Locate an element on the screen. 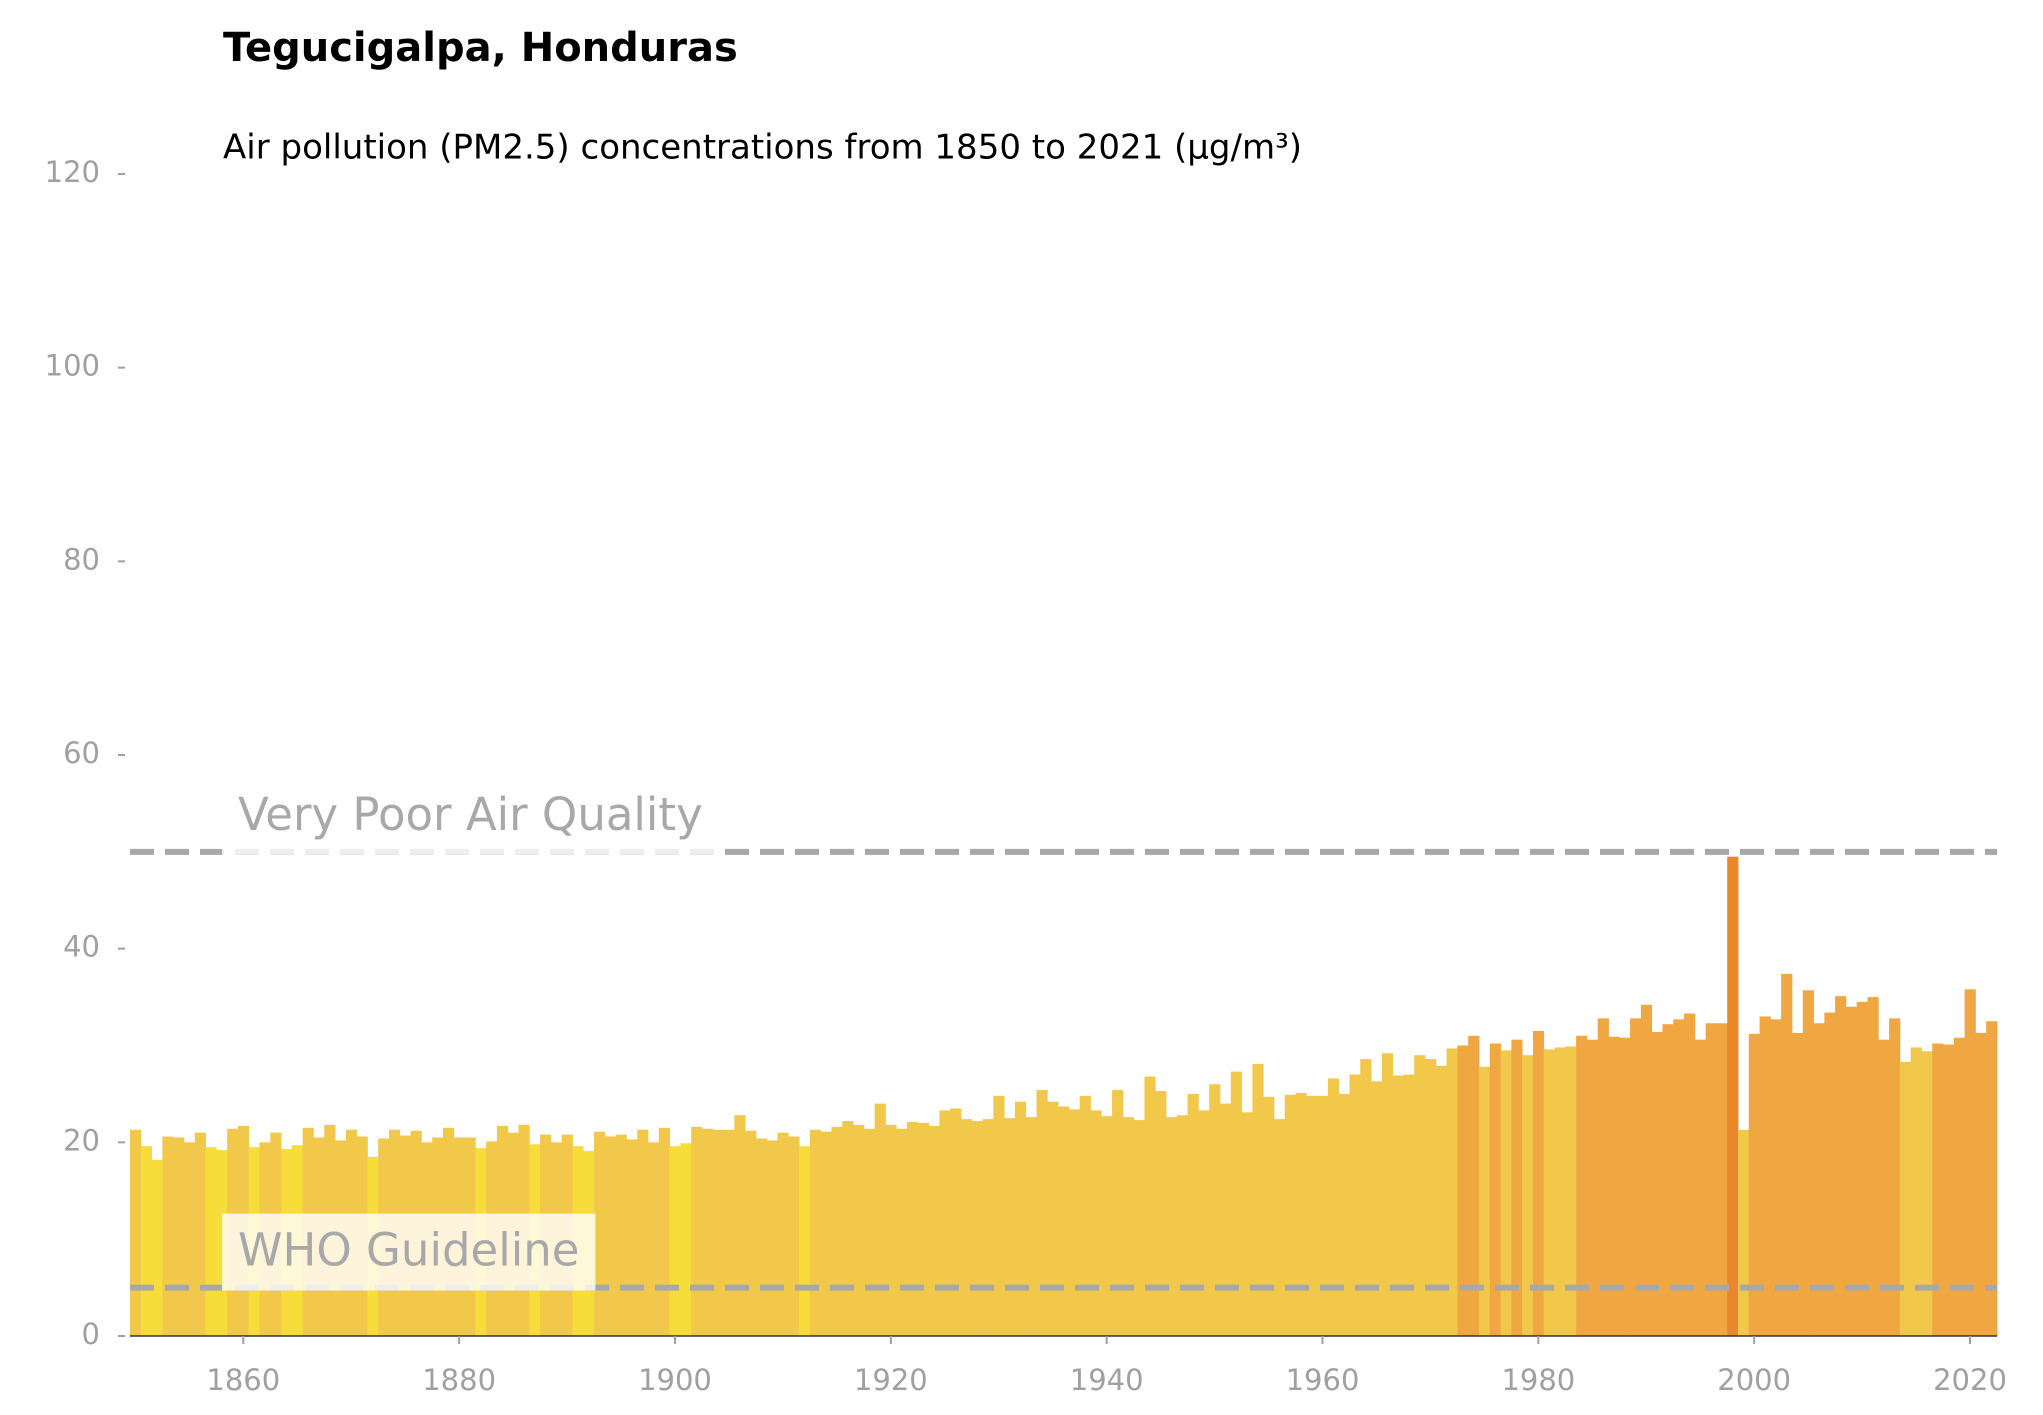 The height and width of the screenshot is (1415, 2043). reference-label: Very Poor Air Quality is located at coordinates (470, 814).